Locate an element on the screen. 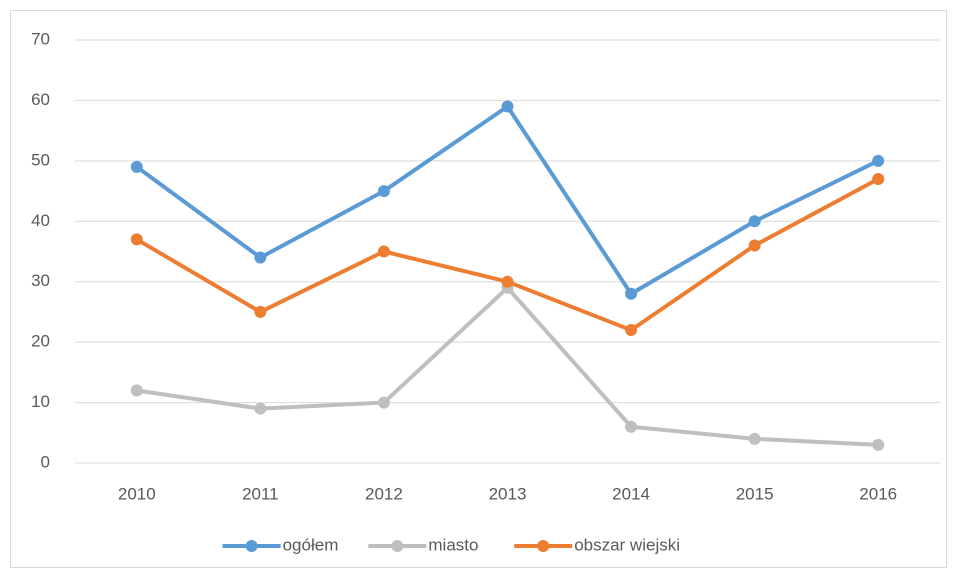 The height and width of the screenshot is (578, 957). y-tick-label: 40 is located at coordinates (40, 220).